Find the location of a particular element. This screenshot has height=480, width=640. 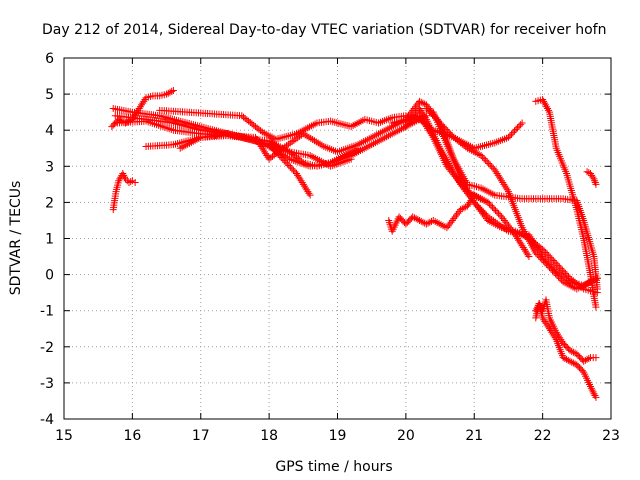

x-tick-label: 18 is located at coordinates (269, 436).